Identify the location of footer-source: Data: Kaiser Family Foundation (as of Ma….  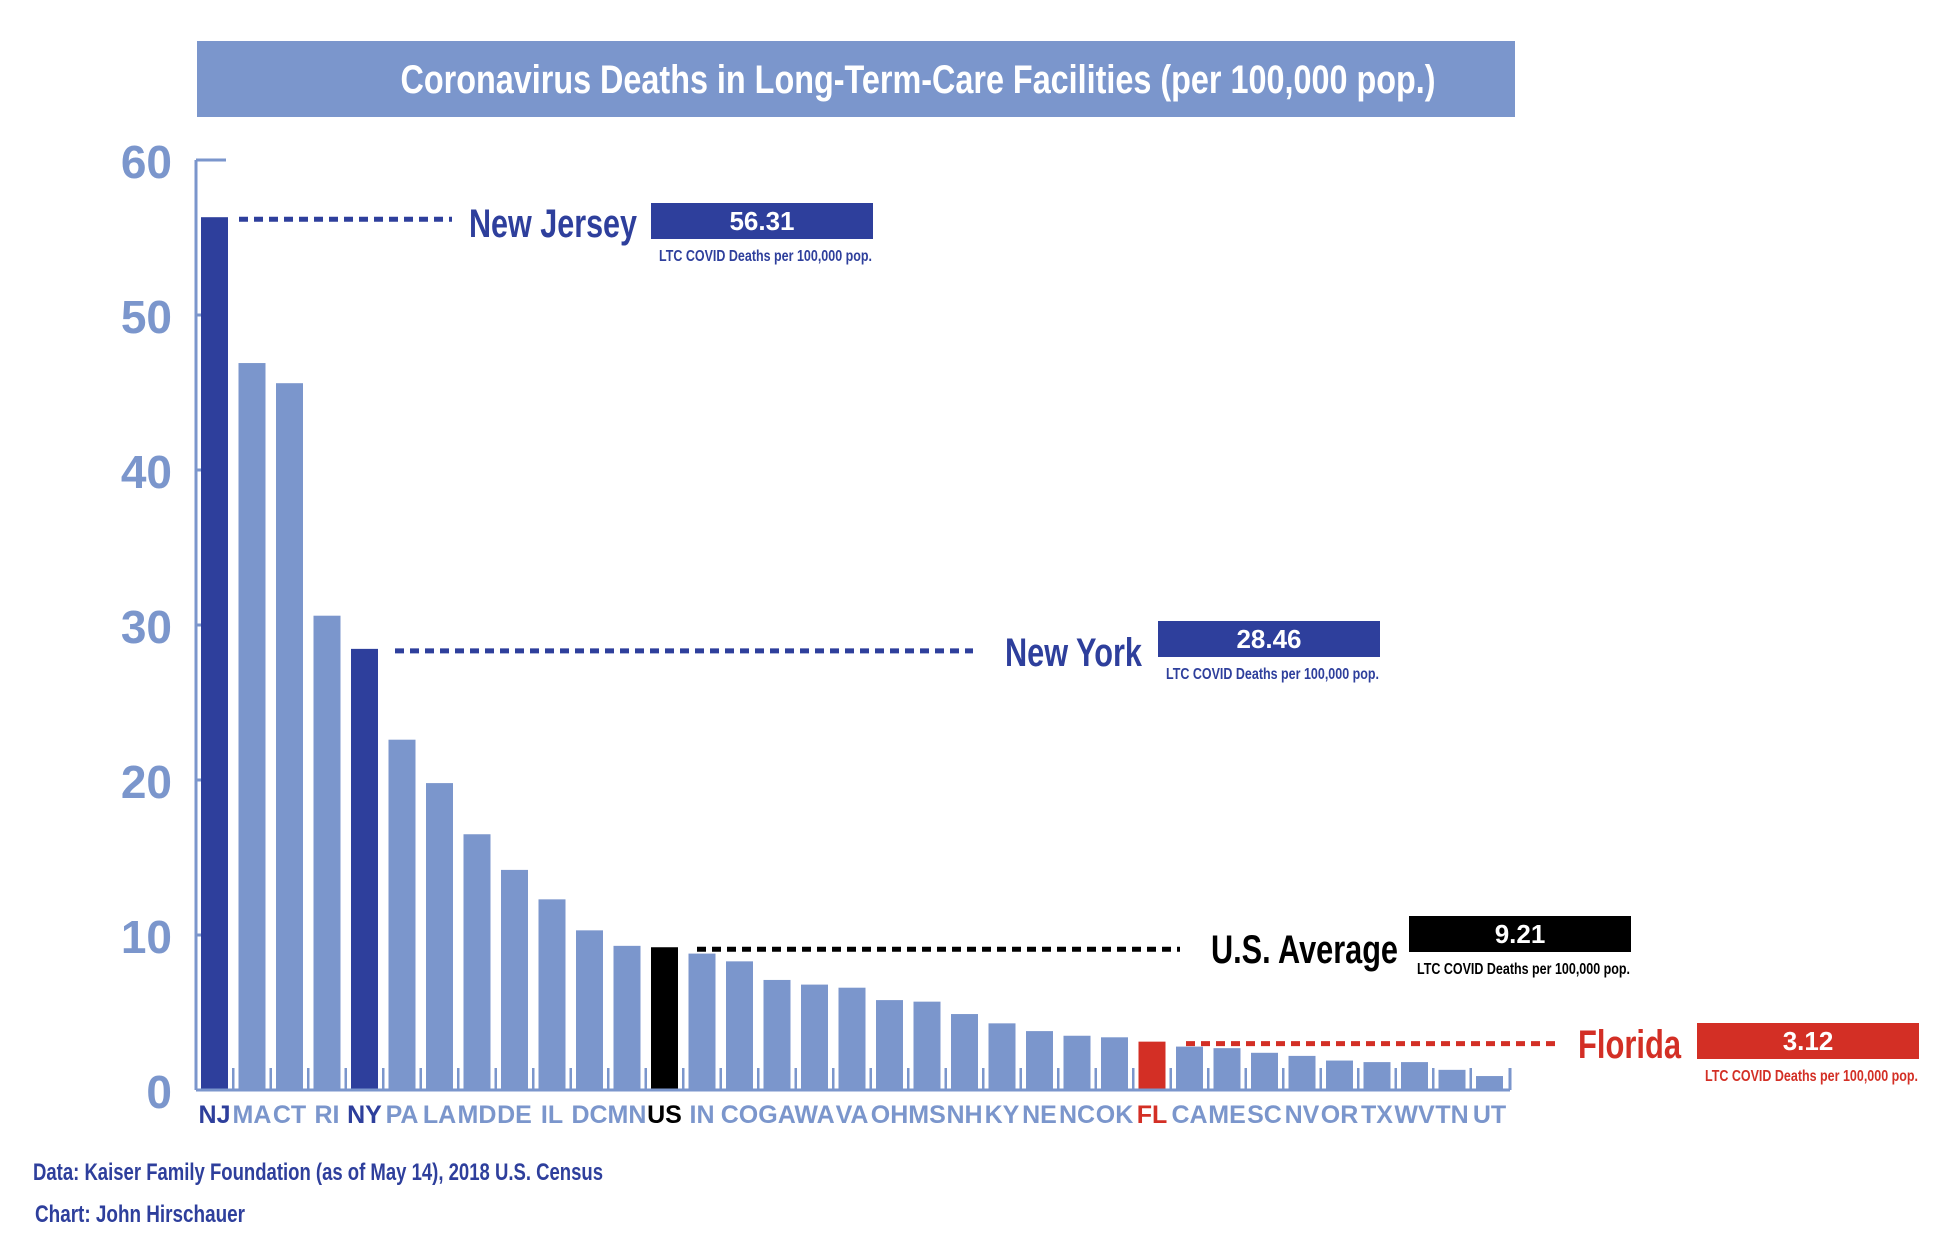
(318, 1172).